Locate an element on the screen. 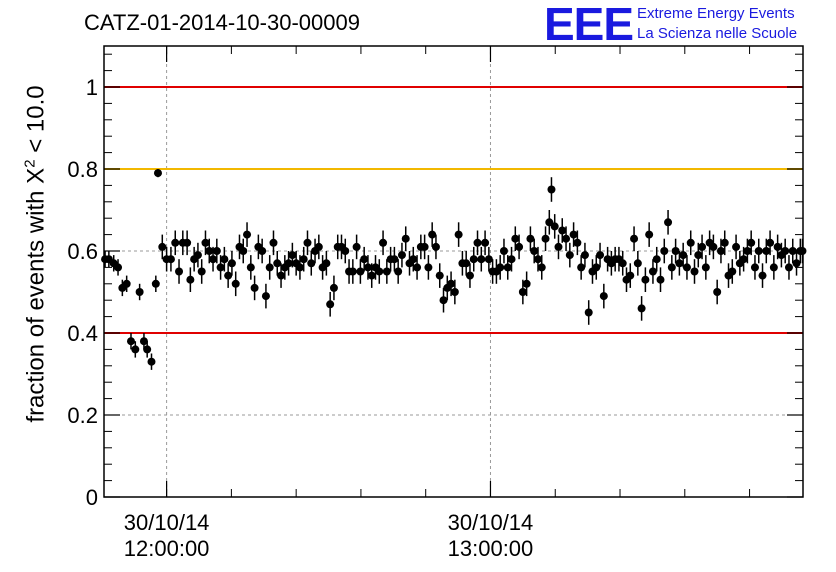  logo-text-line2: La Scienza nelle Scuole is located at coordinates (717, 33).